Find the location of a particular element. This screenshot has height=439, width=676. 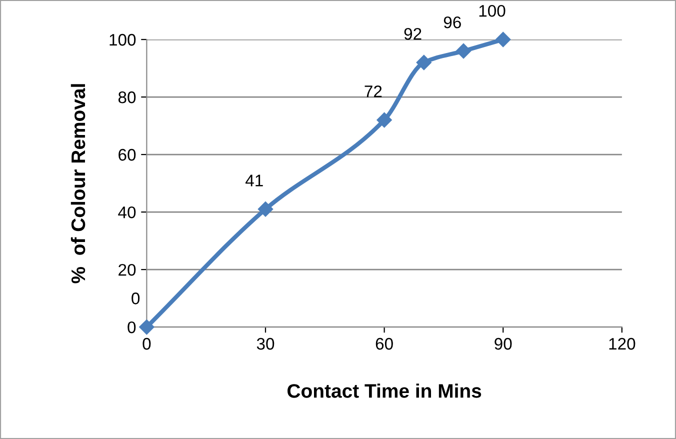

y-axis-title: % of Colour Removal is located at coordinates (78, 184).